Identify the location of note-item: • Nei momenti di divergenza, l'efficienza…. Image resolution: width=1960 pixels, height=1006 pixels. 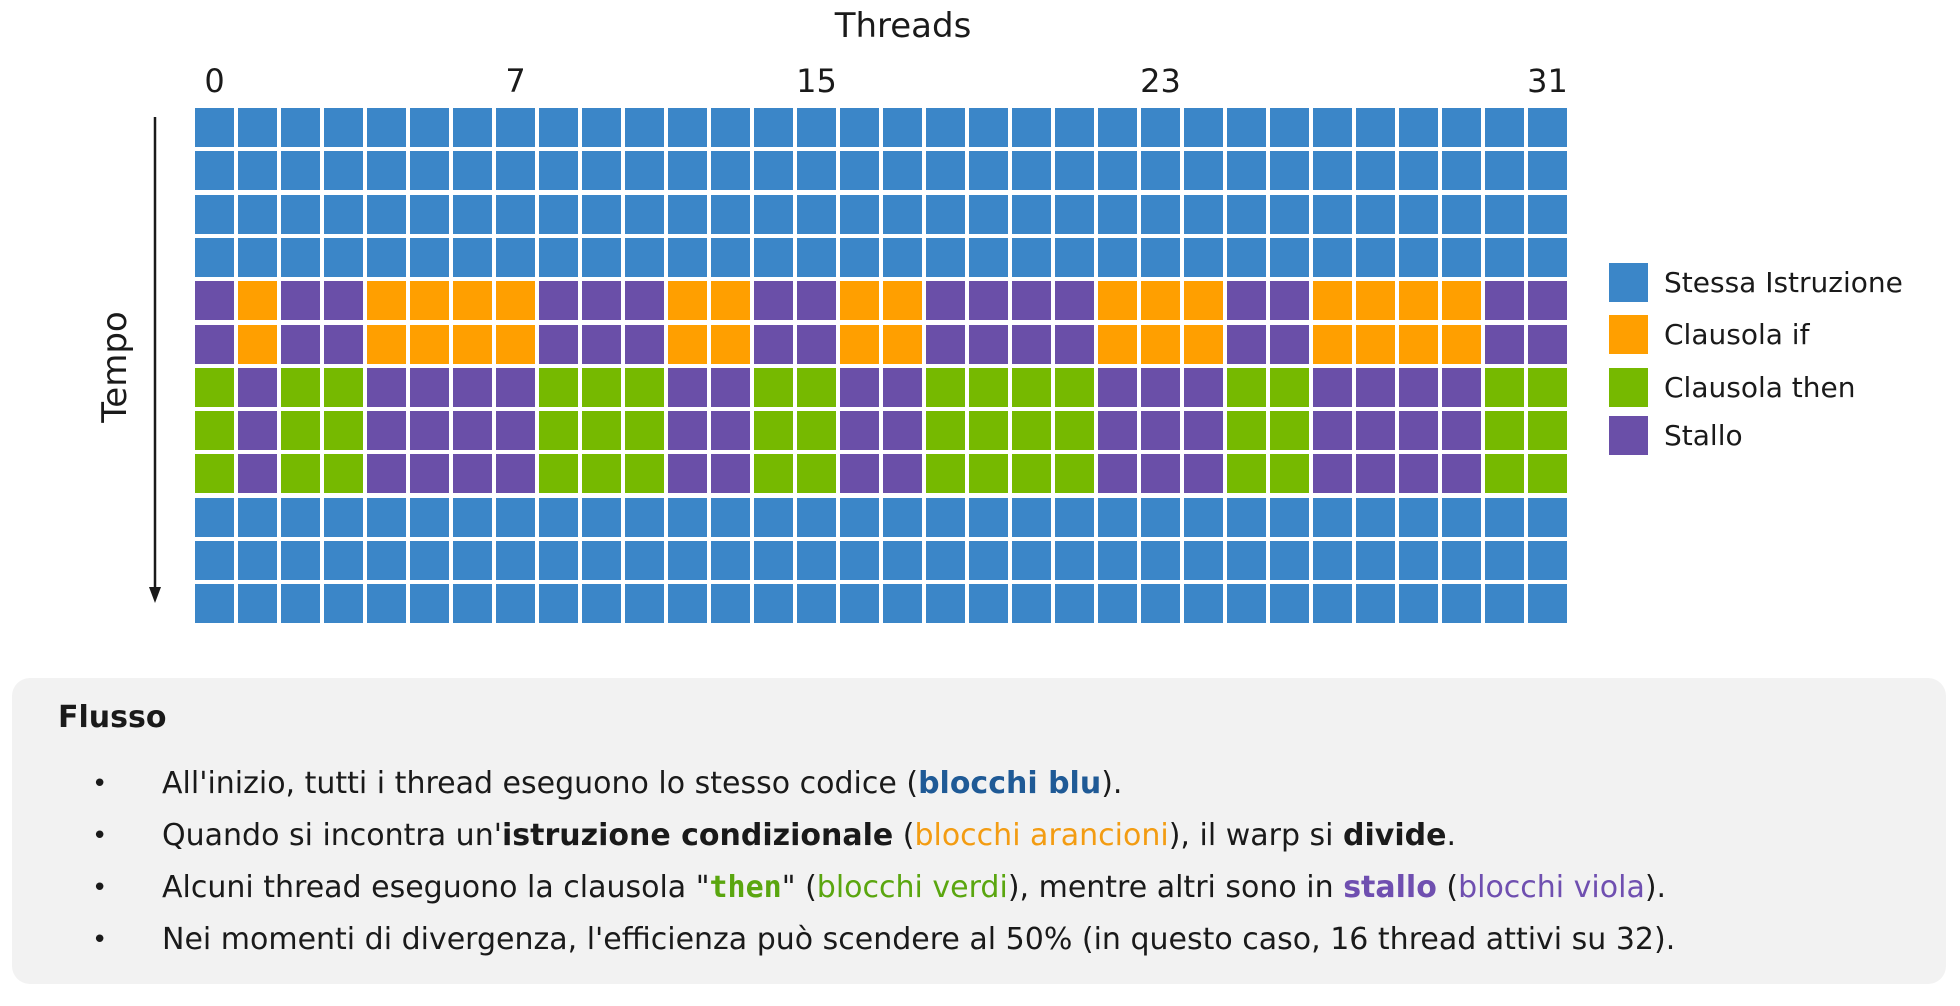
(979, 940).